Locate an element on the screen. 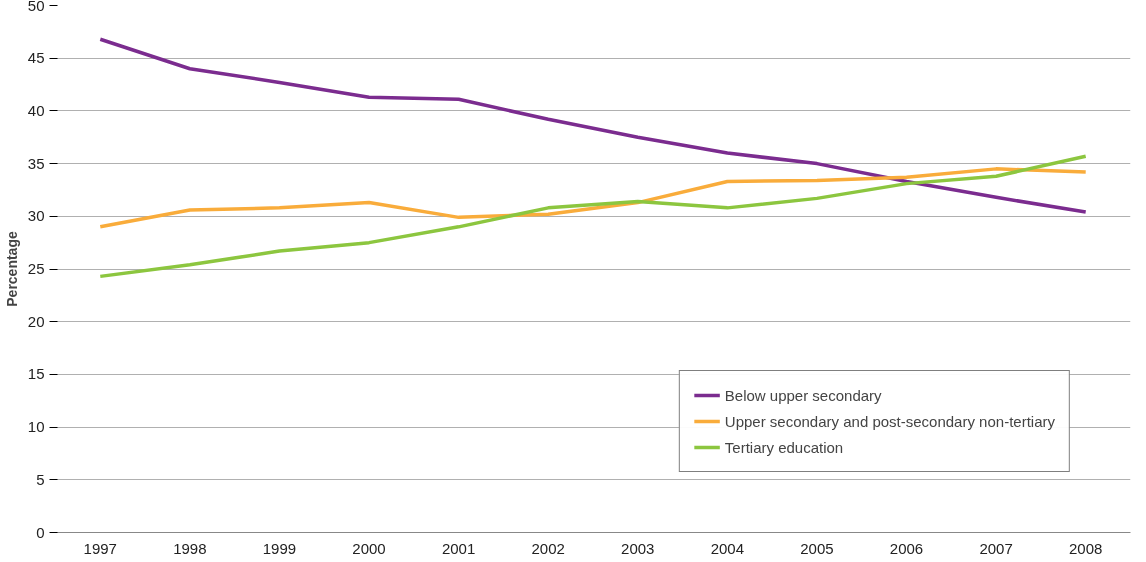 This screenshot has width=1146, height=562. legend-label: Below upper secondary is located at coordinates (803, 395).